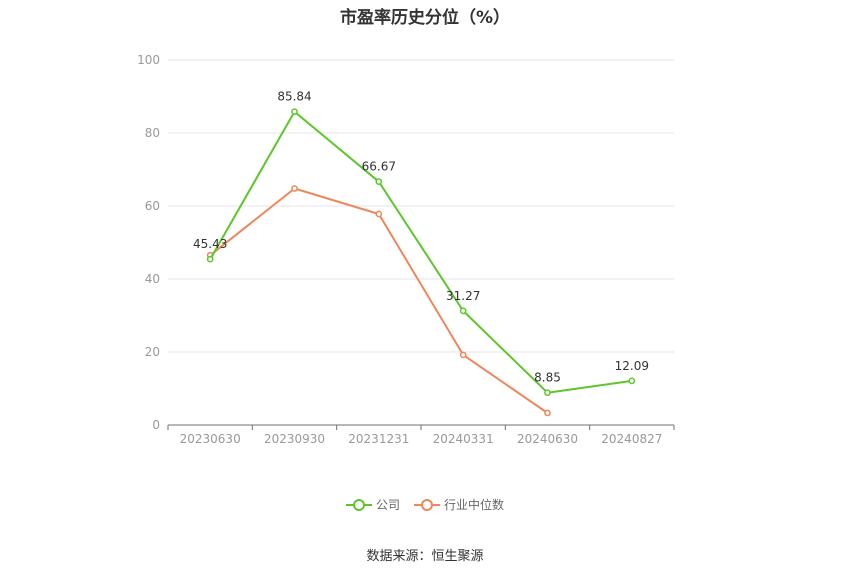  What do you see at coordinates (378, 439) in the screenshot?
I see `x-tick-label: 20231231` at bounding box center [378, 439].